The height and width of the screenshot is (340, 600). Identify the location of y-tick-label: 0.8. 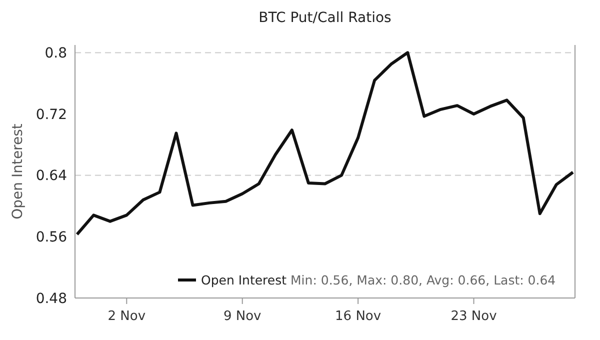
(55, 54).